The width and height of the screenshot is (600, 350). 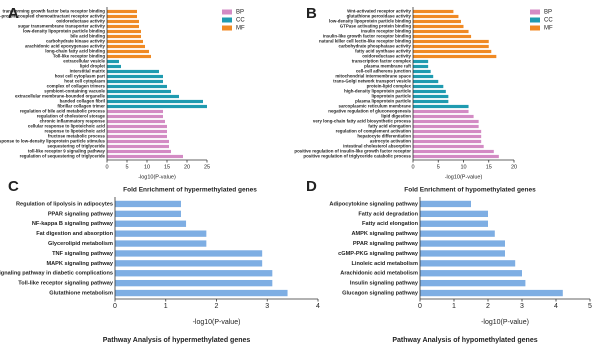 What do you see at coordinates (88, 71) in the screenshot?
I see `y-tick-label: interstitial matrix` at bounding box center [88, 71].